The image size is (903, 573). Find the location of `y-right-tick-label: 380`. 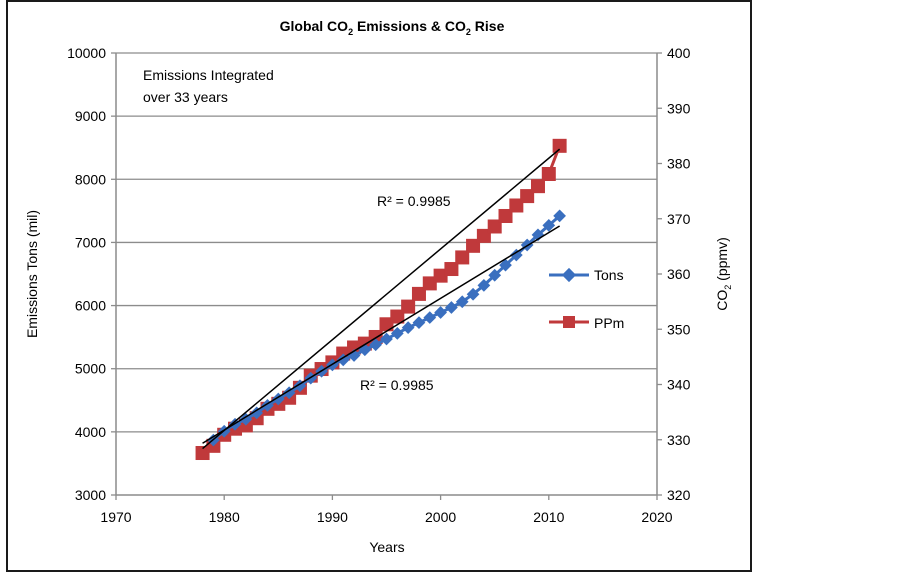

y-right-tick-label: 380 is located at coordinates (679, 164).